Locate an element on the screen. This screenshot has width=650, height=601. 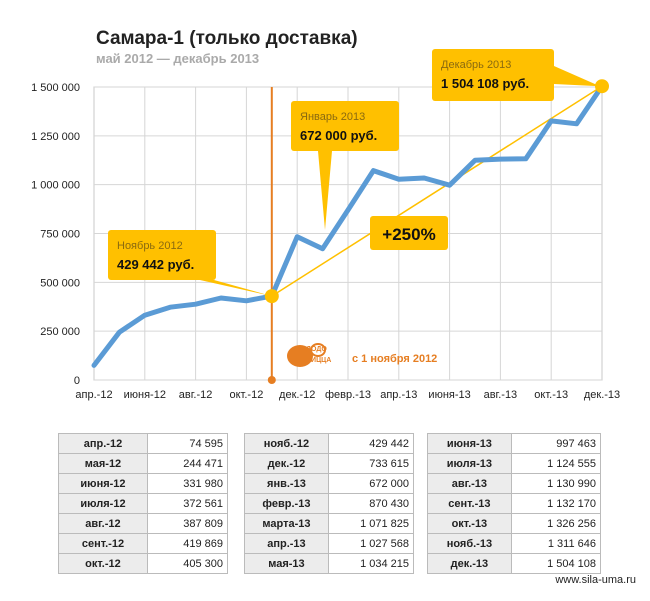
table-value-cell: 1 071 825 is located at coordinates (371, 523).